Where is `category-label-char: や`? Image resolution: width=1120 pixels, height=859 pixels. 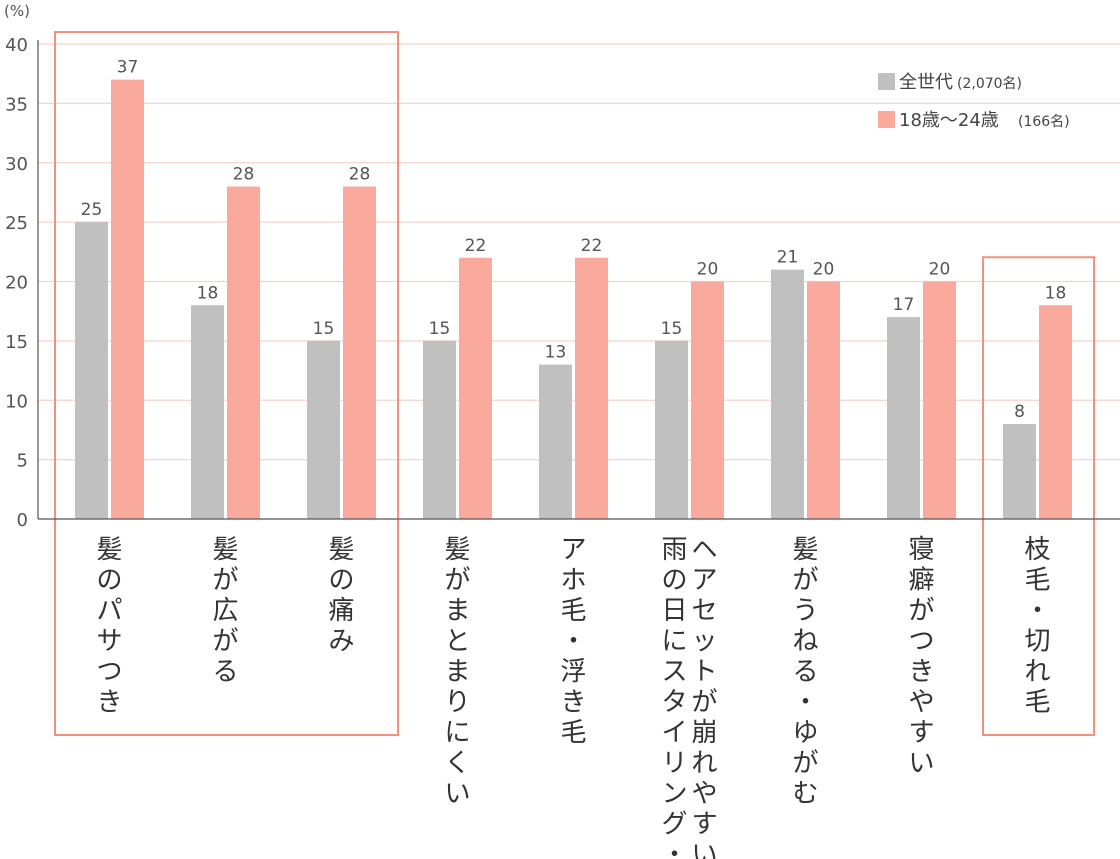
category-label-char: や is located at coordinates (704, 794).